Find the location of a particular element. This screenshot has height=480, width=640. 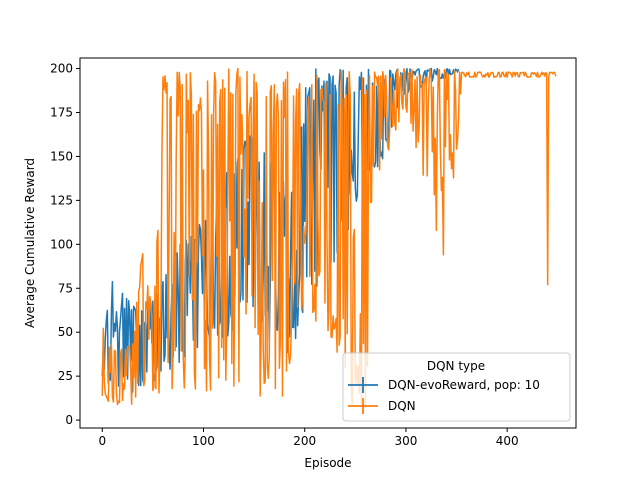

y-axis-label: Average Cumulative Reward is located at coordinates (30, 243).